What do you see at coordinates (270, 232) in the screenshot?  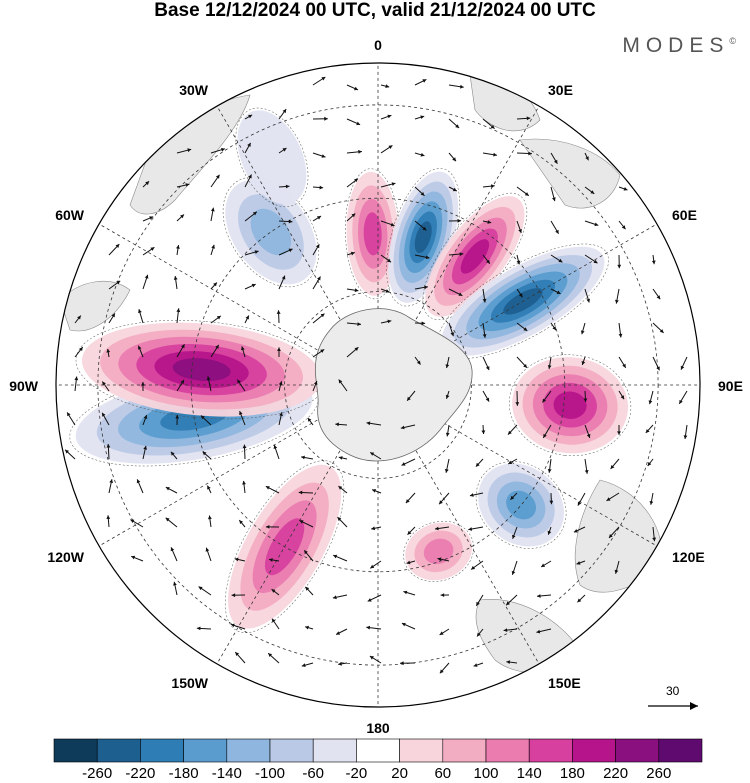 I see `lobe-10-outline` at bounding box center [270, 232].